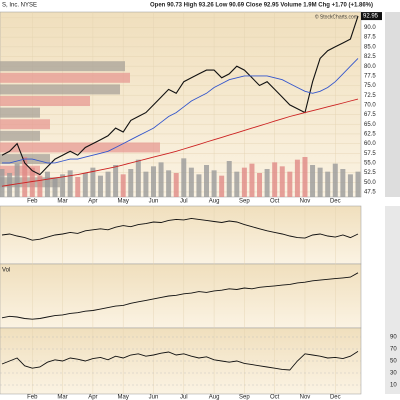 This screenshot has width=400, height=400. I want to click on y-tick-label: 85.0, so click(370, 47).